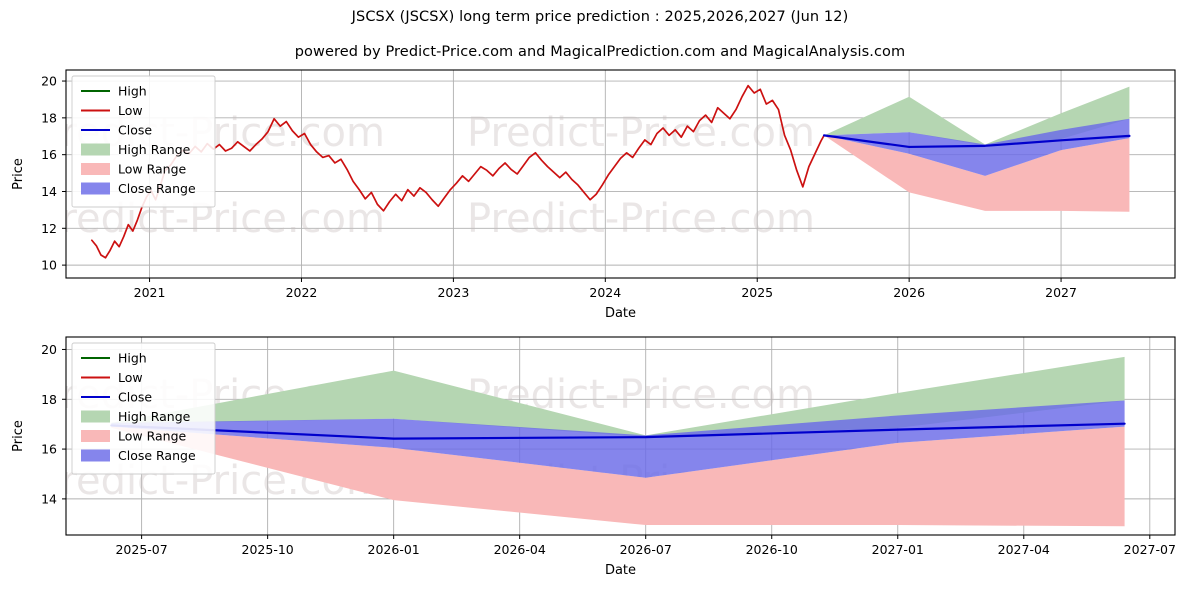 The image size is (1200, 600). I want to click on x-tick-label: 2027, so click(1061, 292).